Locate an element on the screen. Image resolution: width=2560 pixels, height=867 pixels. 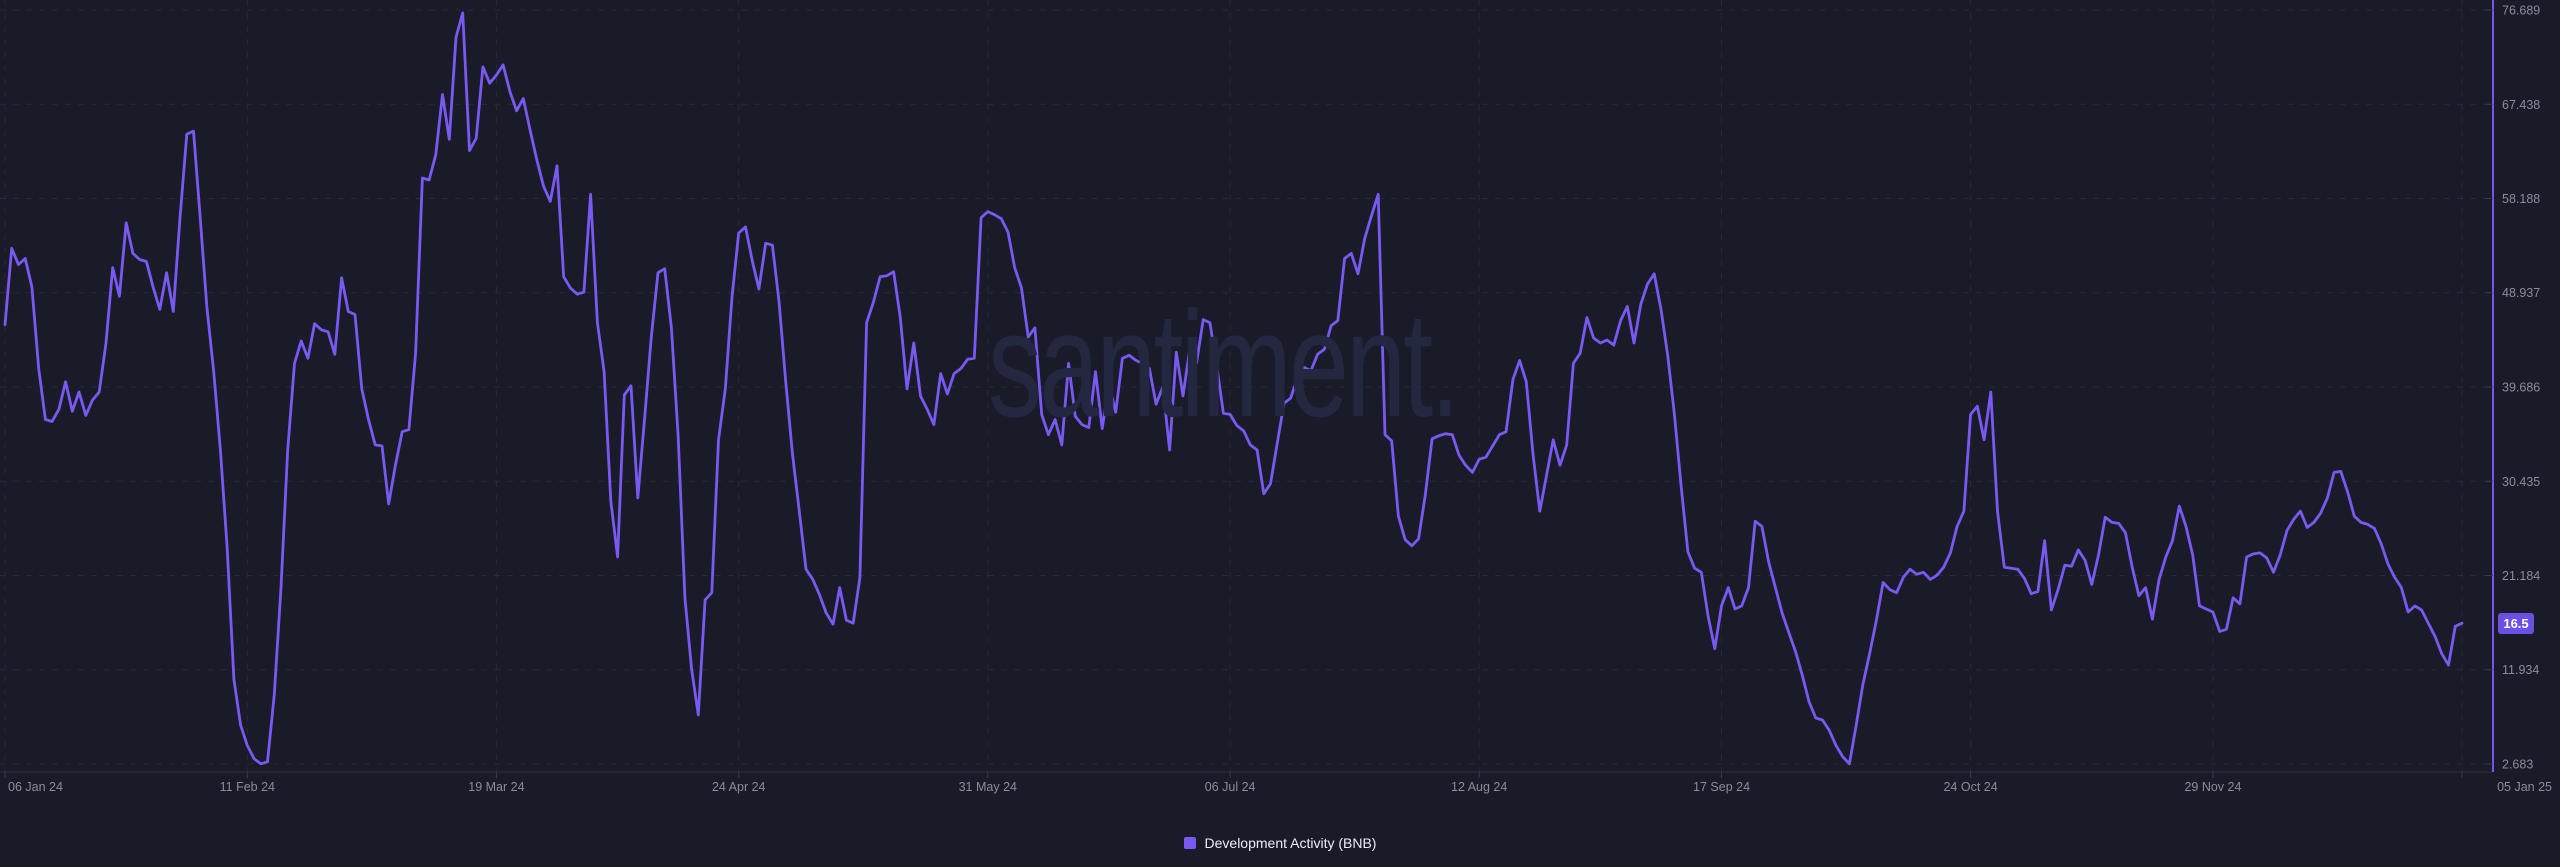
y-tick-label: 48.937 is located at coordinates (2521, 293).